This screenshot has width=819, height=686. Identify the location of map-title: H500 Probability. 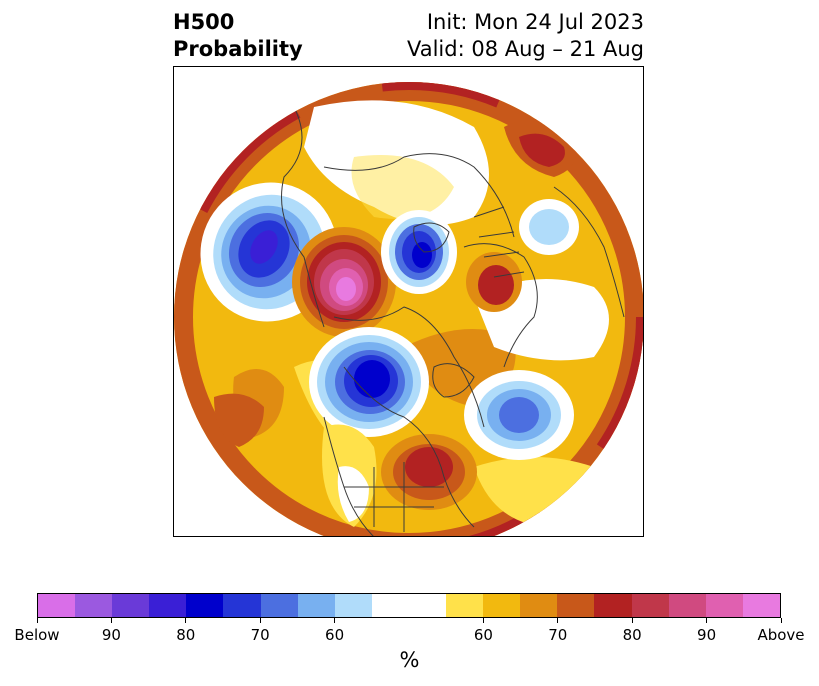
(238, 36).